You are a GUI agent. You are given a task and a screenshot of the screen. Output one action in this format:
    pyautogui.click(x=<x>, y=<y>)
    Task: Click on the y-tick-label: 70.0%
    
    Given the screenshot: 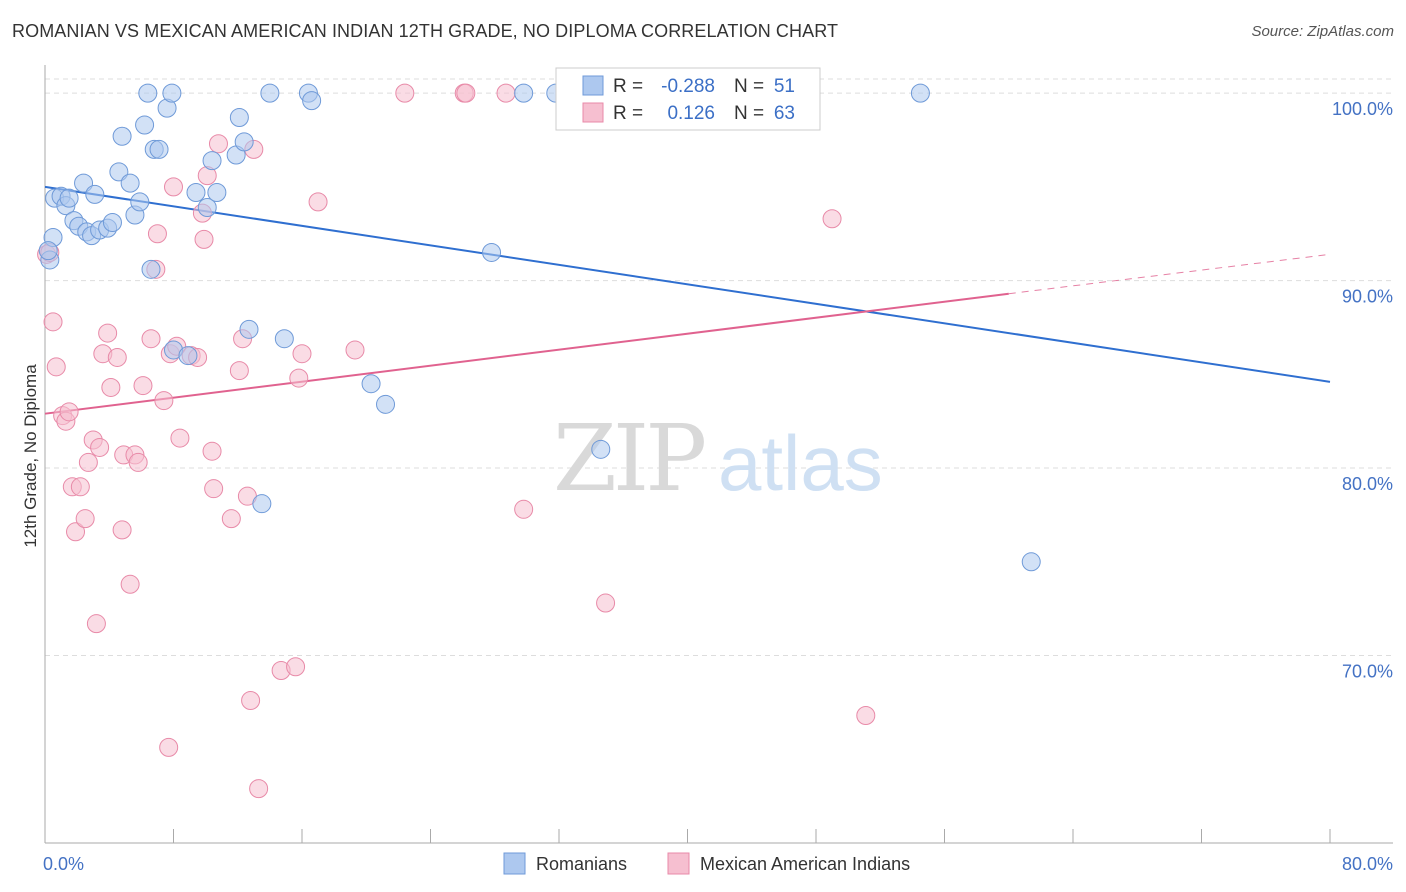 What is the action you would take?
    pyautogui.click(x=1367, y=672)
    